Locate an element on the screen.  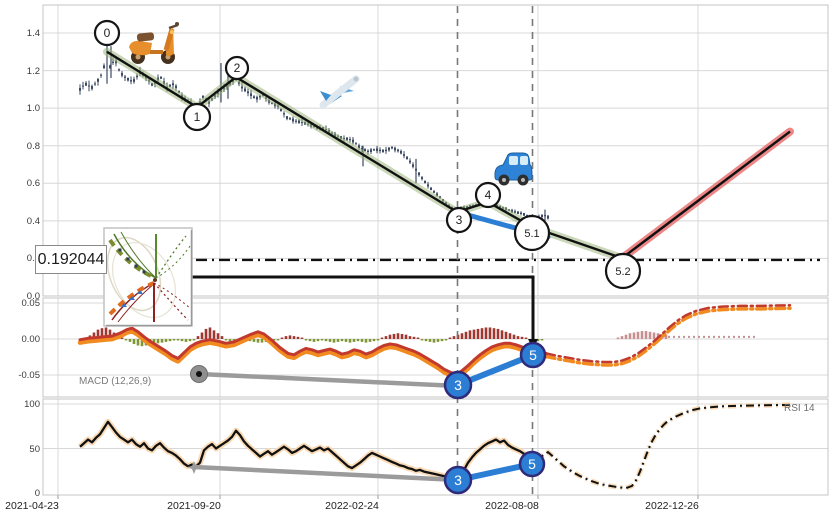
price-y-tick-label: 0.4 is located at coordinates (33, 221).